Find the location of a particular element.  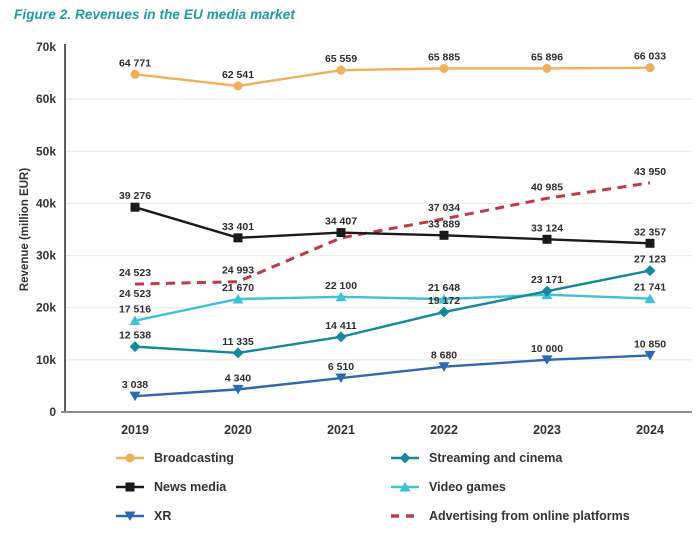

series-xr is located at coordinates (392, 376).